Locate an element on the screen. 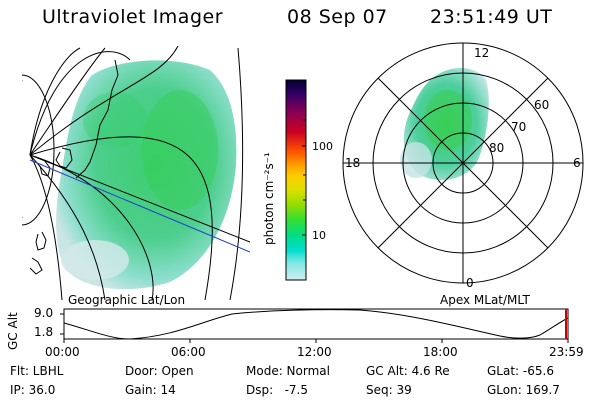 This screenshot has height=400, width=600. mlat-label-80: 80 is located at coordinates (497, 148).